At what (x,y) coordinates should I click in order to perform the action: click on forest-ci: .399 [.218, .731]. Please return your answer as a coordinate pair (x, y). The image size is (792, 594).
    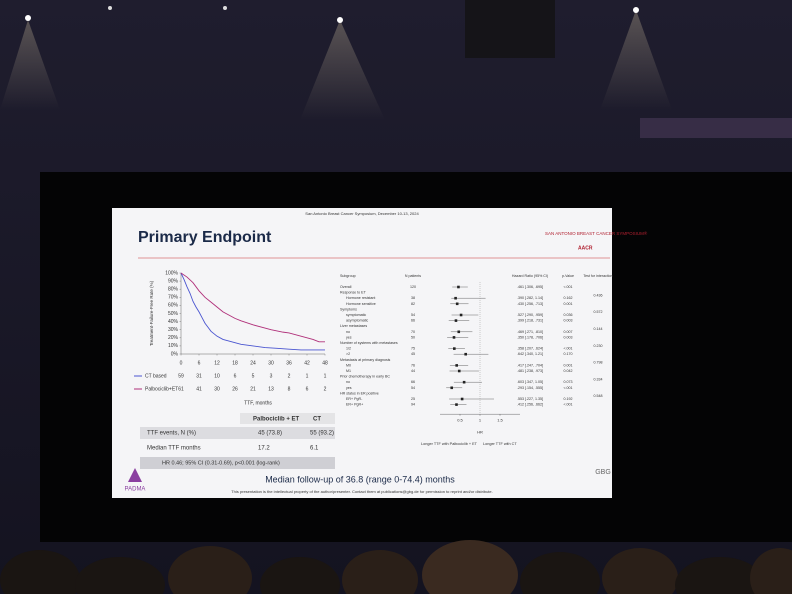
    Looking at the image, I should click on (530, 321).